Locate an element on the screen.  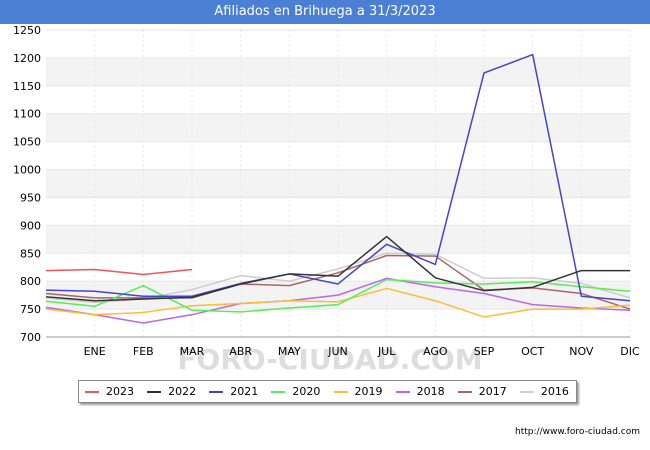
x-tick-label: NOV is located at coordinates (581, 351).